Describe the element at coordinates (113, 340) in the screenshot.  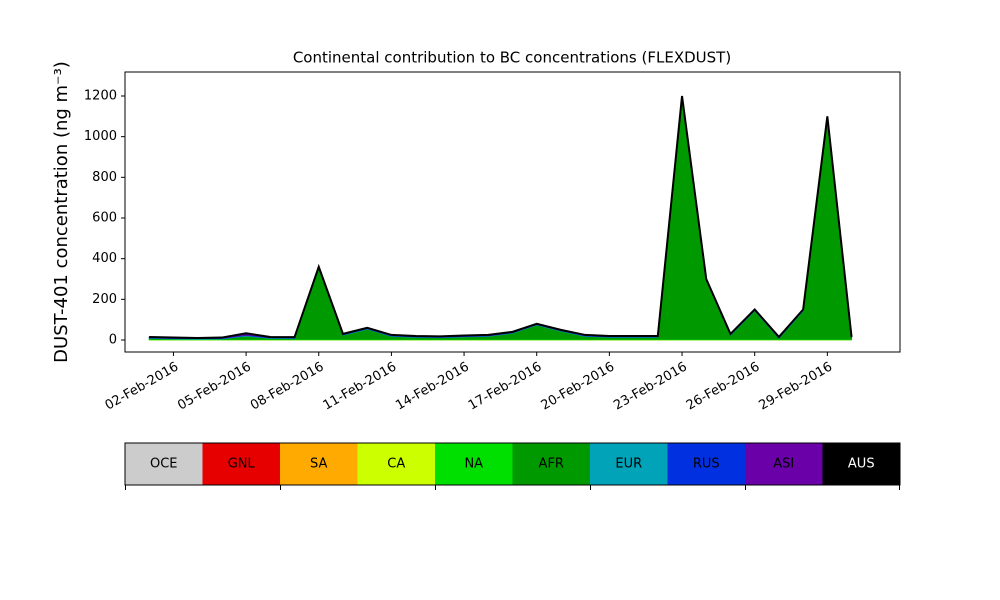
I see `y-tick-label: 0` at that location.